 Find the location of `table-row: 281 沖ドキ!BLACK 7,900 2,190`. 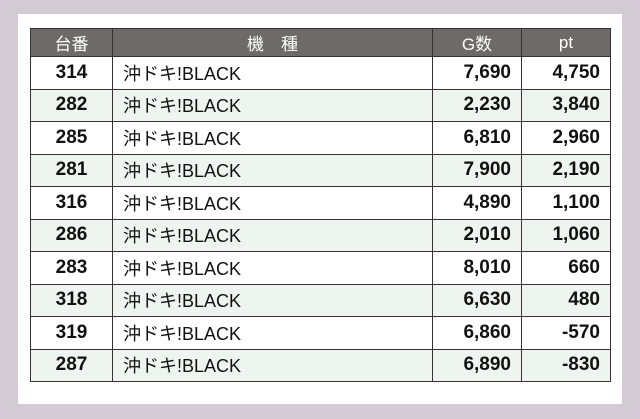

table-row: 281 沖ドキ!BLACK 7,900 2,190 is located at coordinates (320, 170).